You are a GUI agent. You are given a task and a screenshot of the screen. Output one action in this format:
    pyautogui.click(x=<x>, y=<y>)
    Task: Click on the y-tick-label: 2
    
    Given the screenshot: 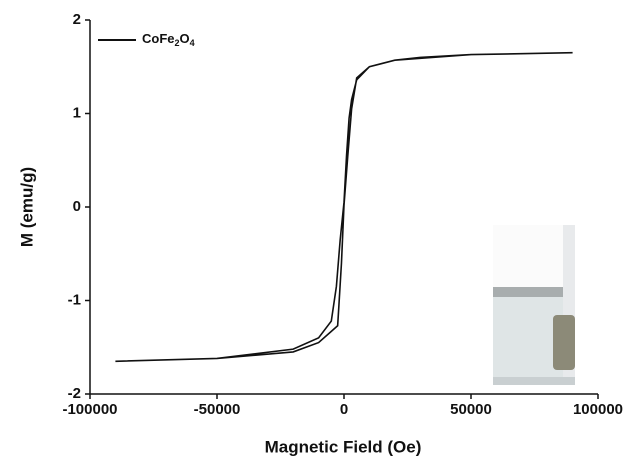 What is the action you would take?
    pyautogui.click(x=77, y=19)
    